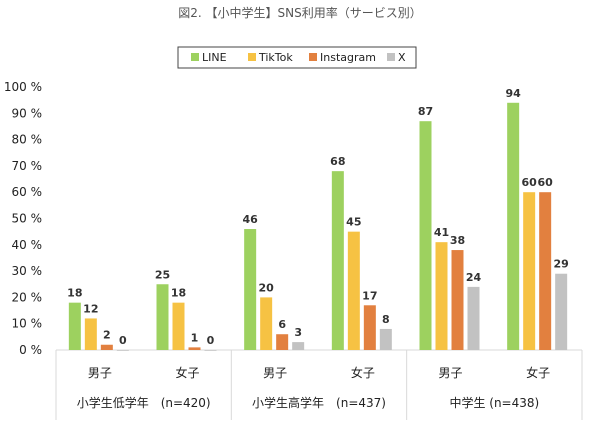 The width and height of the screenshot is (600, 430). I want to click on data-label: 68, so click(337, 161).